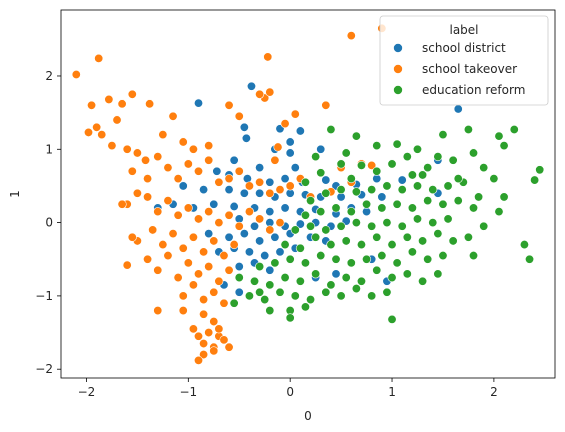 The width and height of the screenshot is (565, 432). What do you see at coordinates (15, 194) in the screenshot?
I see `y-axis-label: 1` at bounding box center [15, 194].